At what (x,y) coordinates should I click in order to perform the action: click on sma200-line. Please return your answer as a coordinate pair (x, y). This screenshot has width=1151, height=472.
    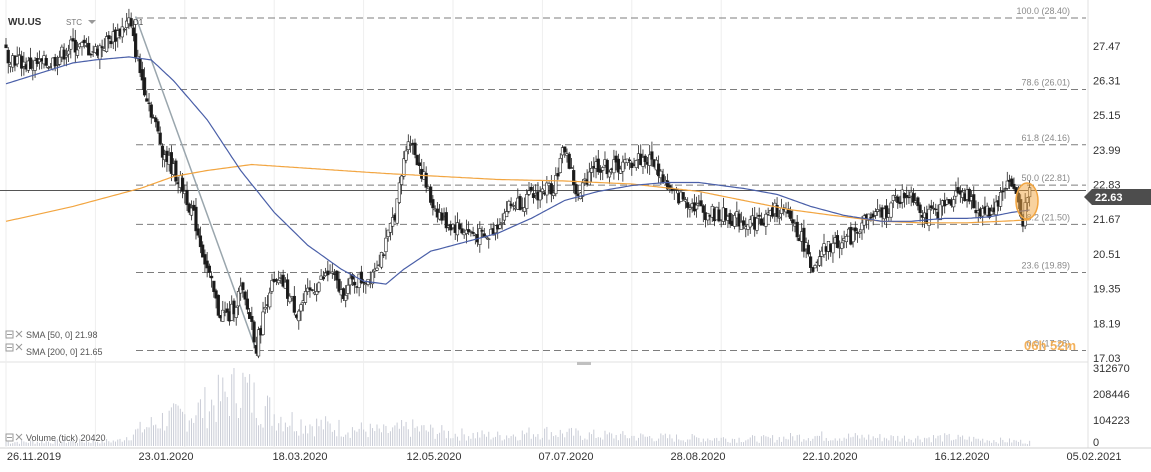
    Looking at the image, I should click on (517, 193).